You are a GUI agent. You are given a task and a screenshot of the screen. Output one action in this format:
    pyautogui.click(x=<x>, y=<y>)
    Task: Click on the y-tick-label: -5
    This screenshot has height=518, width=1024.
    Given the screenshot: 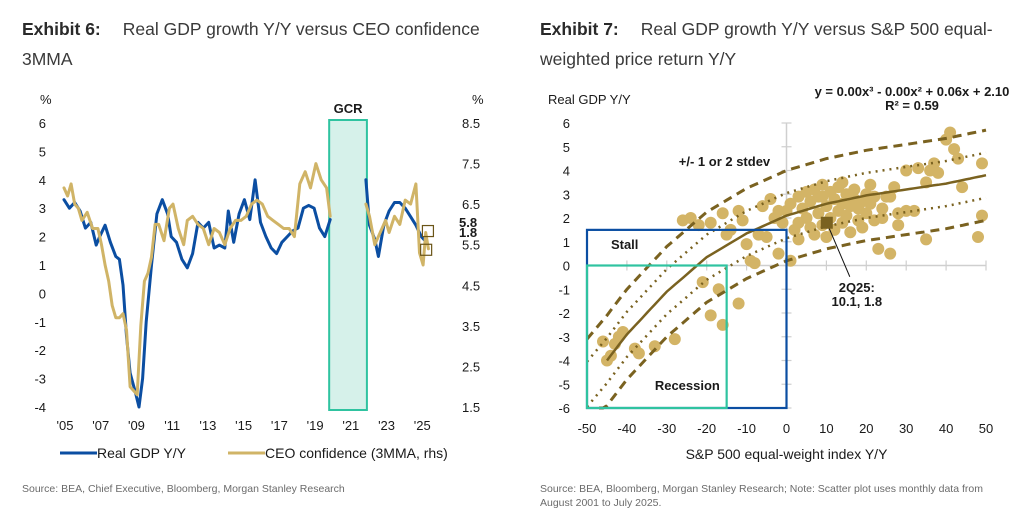 What is the action you would take?
    pyautogui.click(x=564, y=384)
    